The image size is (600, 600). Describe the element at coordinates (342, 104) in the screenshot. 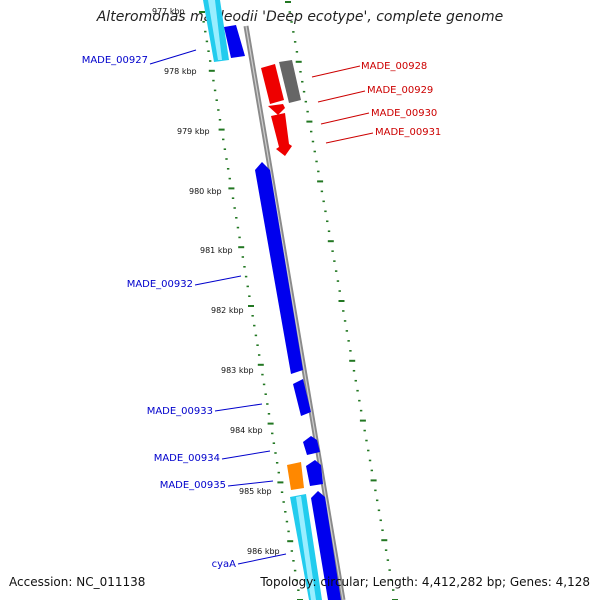

I see `right-leader-lines` at that location.